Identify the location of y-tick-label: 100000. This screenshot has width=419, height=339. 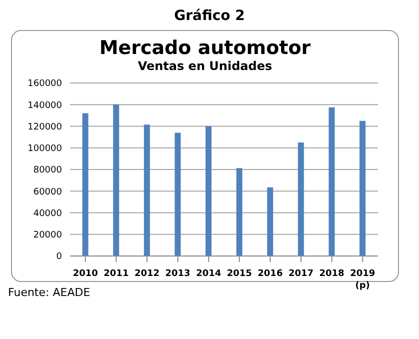
(45, 149).